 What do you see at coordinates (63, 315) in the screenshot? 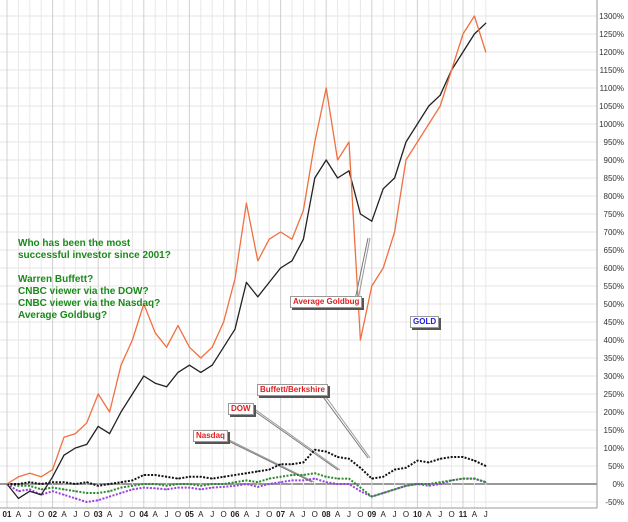
I see `question-line: Average Goldbug?` at bounding box center [63, 315].